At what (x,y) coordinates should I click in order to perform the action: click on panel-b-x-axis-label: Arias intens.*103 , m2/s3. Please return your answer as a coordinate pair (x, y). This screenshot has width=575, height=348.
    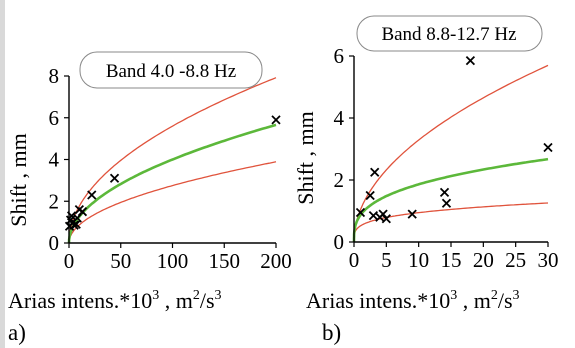
    Looking at the image, I should click on (413, 300).